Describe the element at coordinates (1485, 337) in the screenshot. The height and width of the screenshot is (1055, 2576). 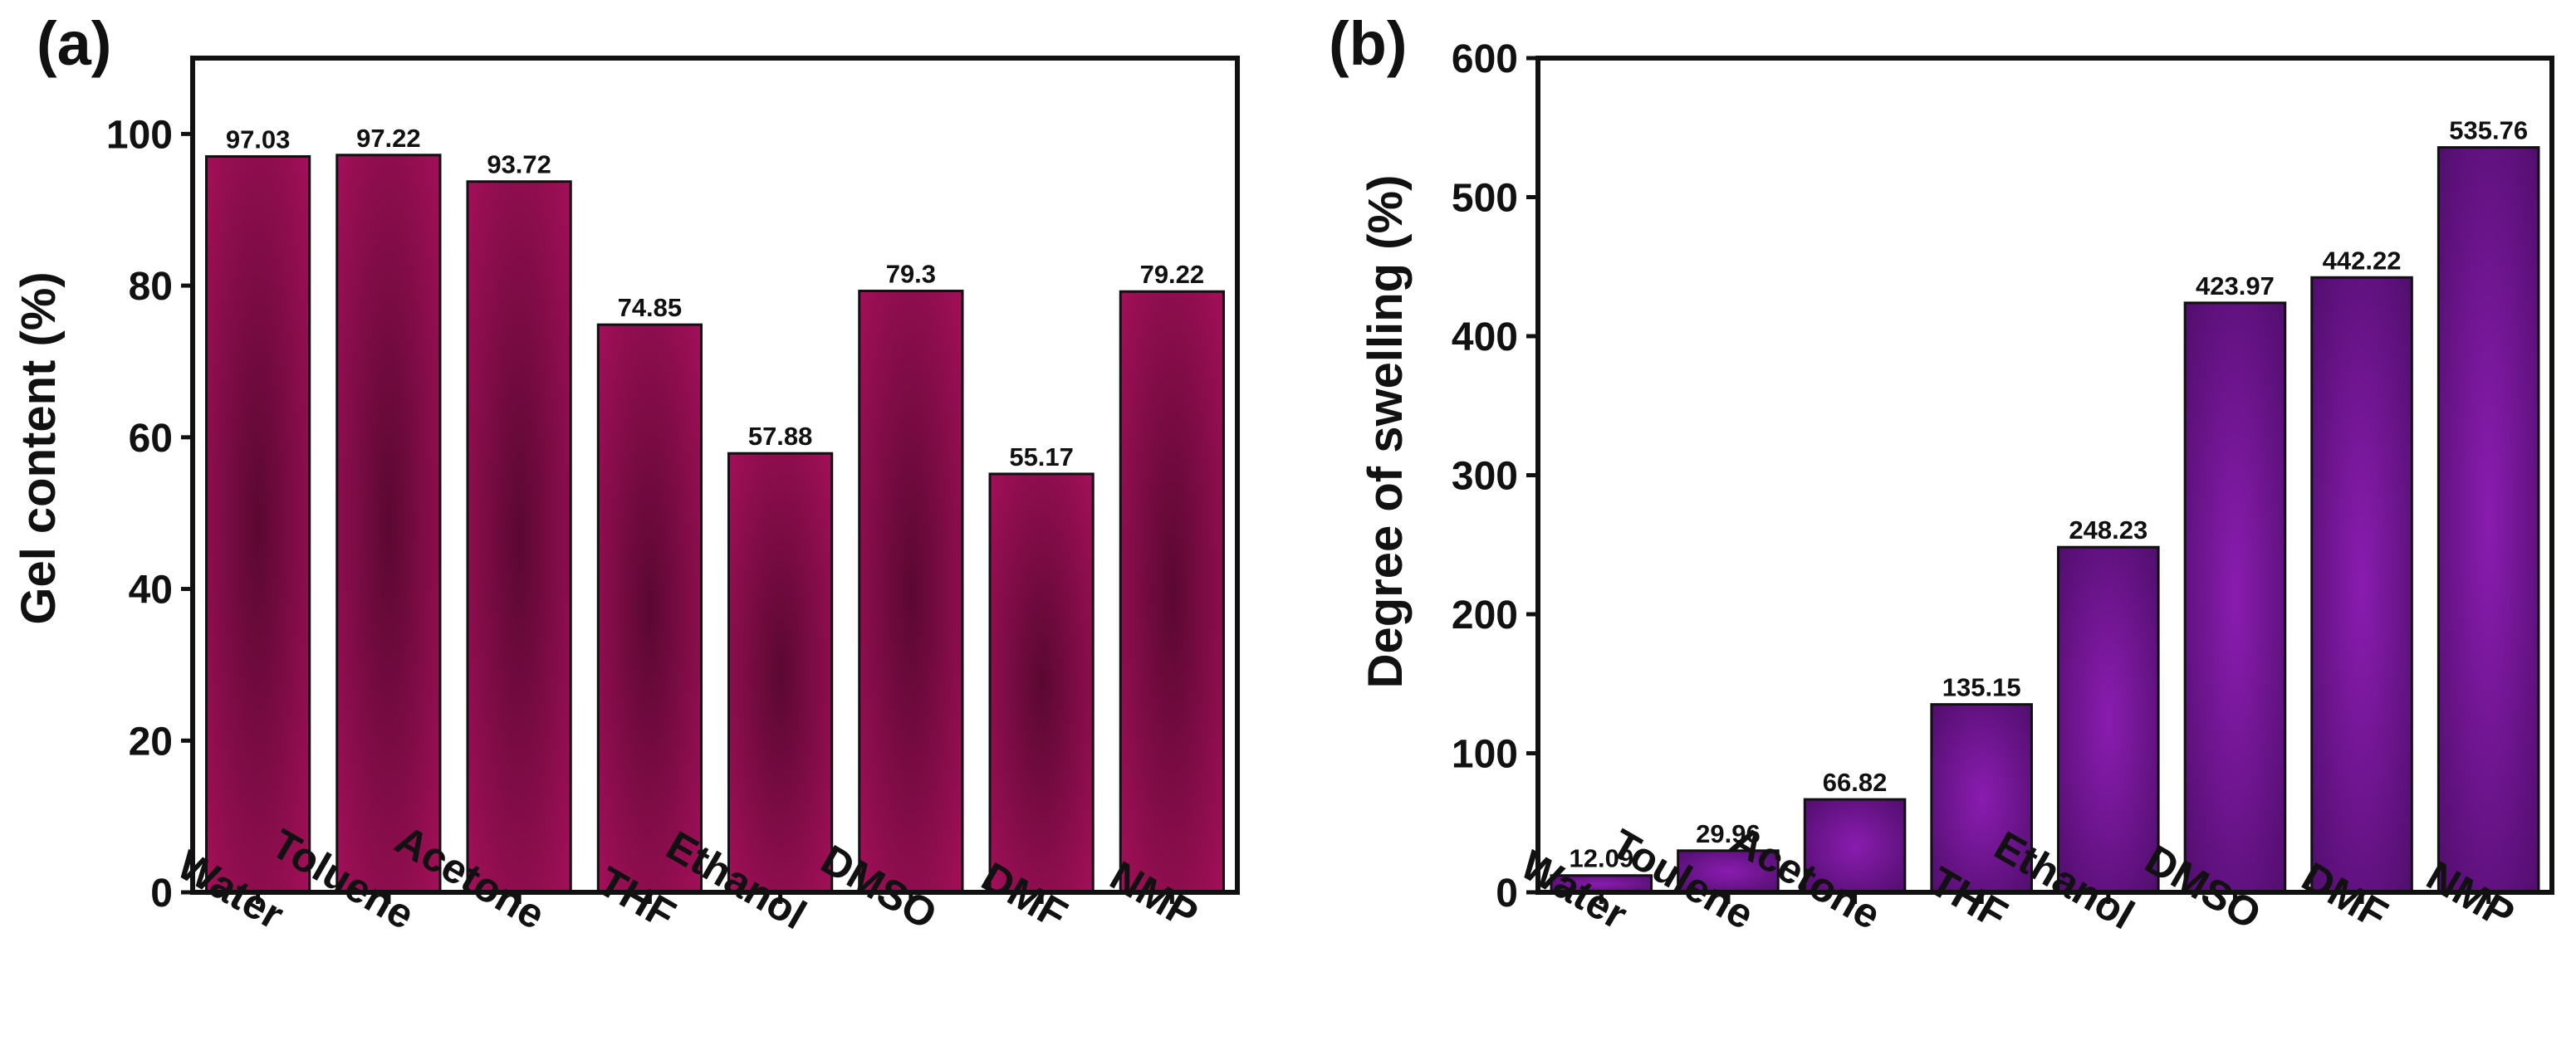
I see `swelling-y-tick-label: 400` at that location.